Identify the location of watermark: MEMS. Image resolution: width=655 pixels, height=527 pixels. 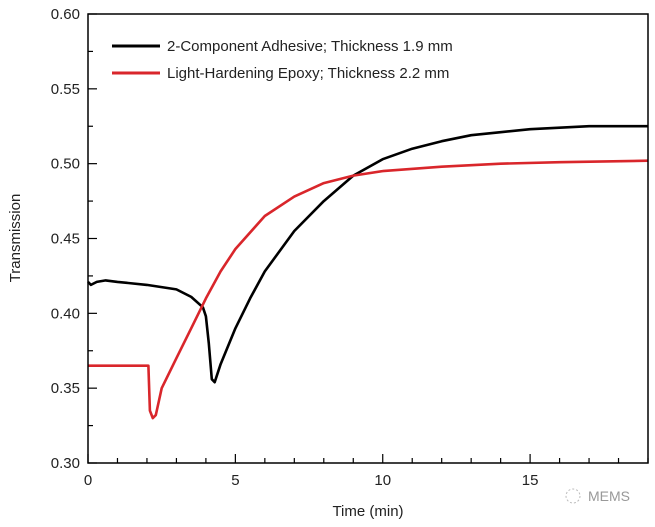
(597, 496).